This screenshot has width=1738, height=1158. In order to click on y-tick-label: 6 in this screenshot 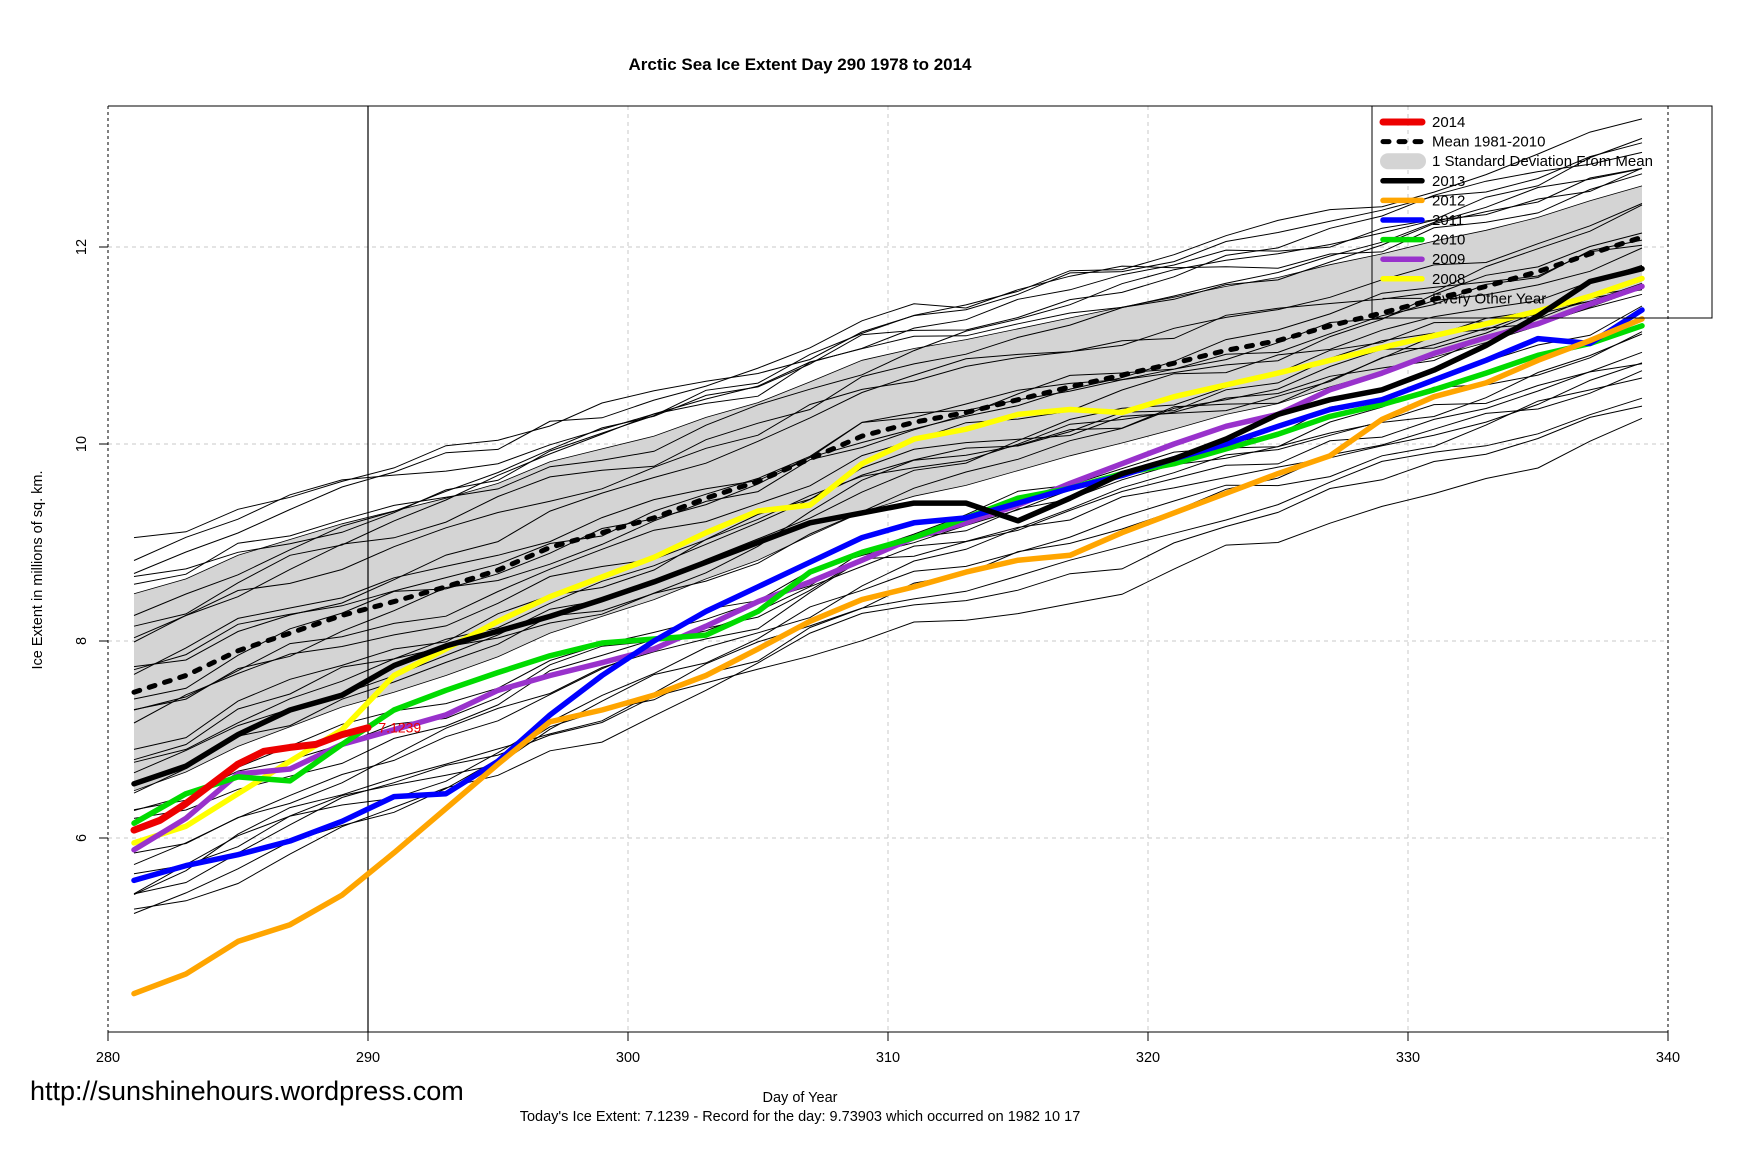, I will do `click(82, 838)`.